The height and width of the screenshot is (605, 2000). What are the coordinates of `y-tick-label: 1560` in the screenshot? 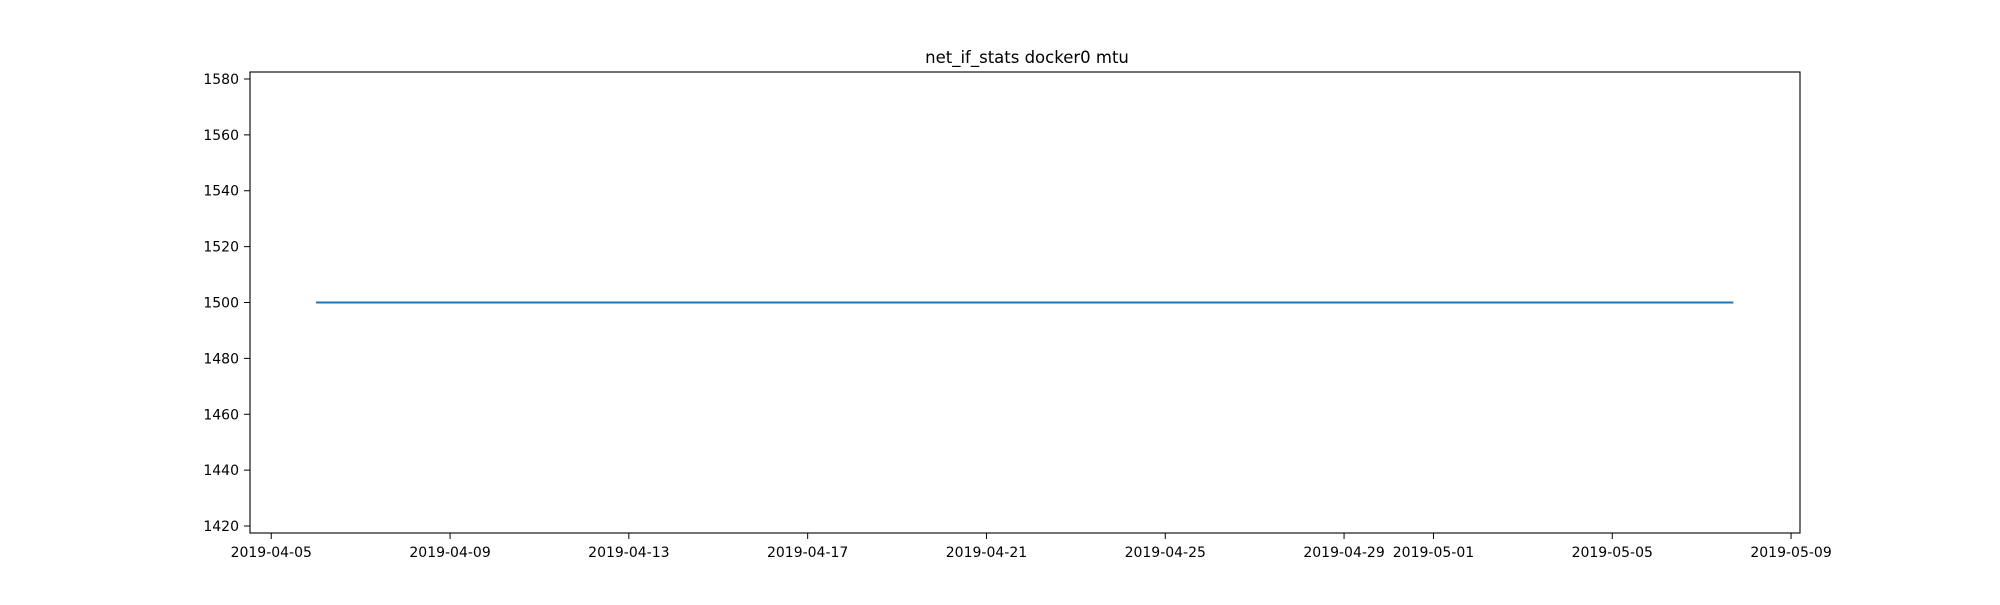 It's located at (221, 136).